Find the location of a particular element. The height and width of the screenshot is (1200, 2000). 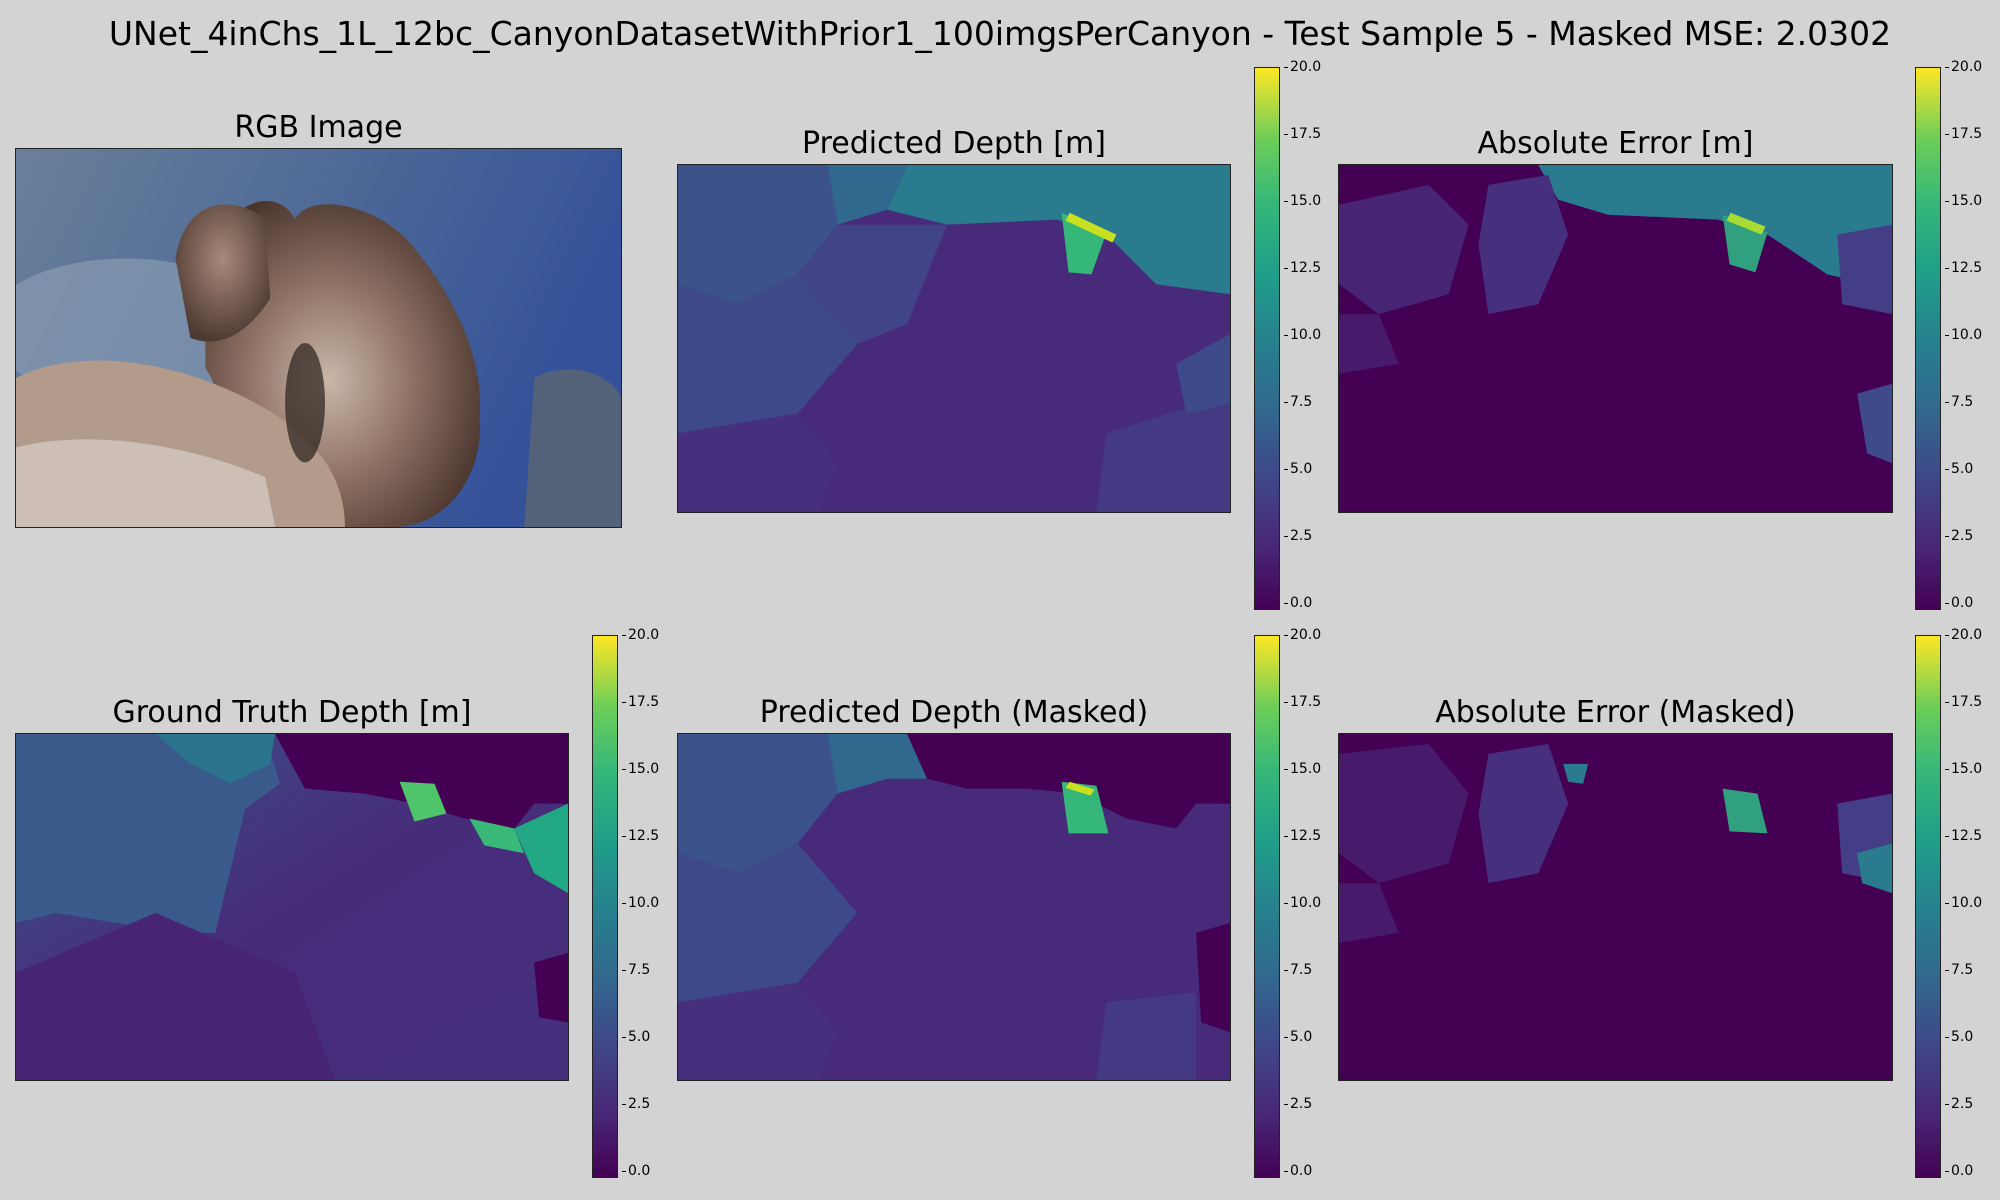

rgb-image is located at coordinates (318, 338).